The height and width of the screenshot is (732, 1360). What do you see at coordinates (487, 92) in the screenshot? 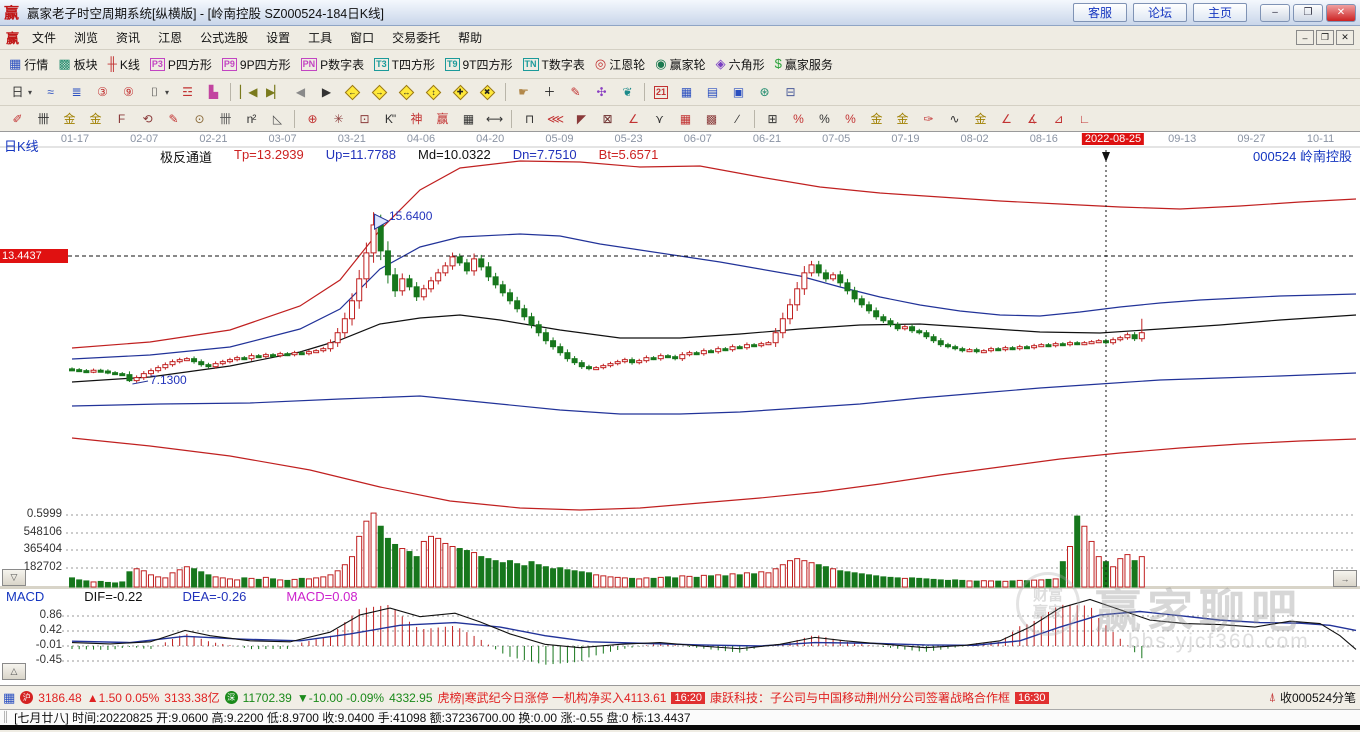
I see `diamond-cross-button: ✖` at bounding box center [487, 92].